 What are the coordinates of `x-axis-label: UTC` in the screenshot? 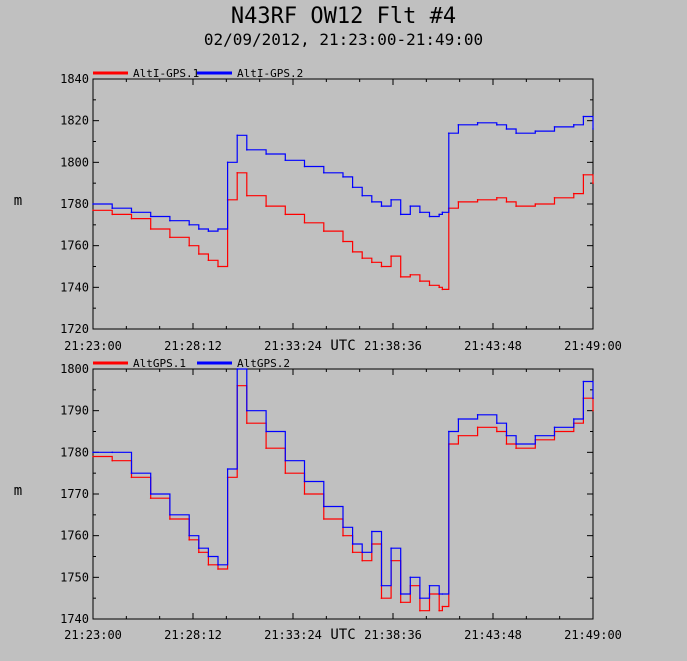 It's located at (342, 635).